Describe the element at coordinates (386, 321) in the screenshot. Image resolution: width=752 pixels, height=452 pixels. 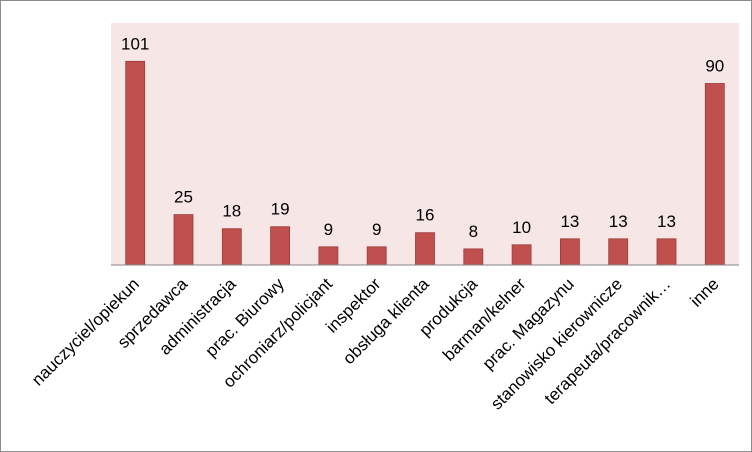
I see `category-label: obsługa klienta` at that location.